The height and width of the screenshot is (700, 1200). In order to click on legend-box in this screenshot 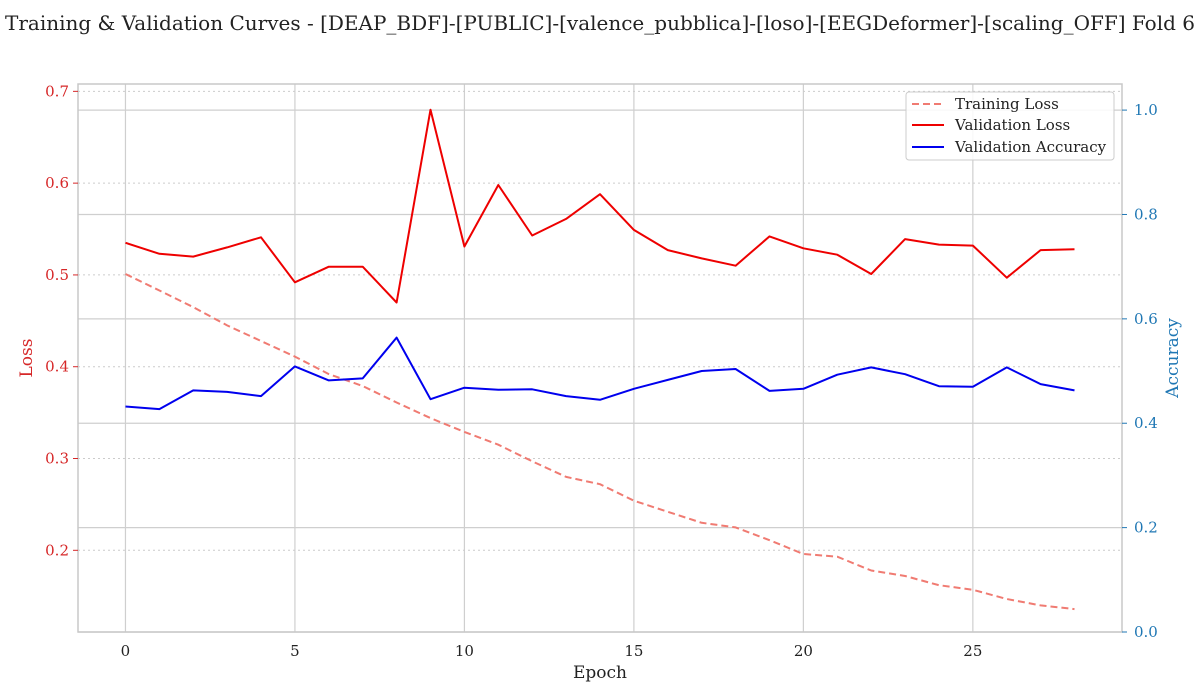, I will do `click(1010, 126)`.